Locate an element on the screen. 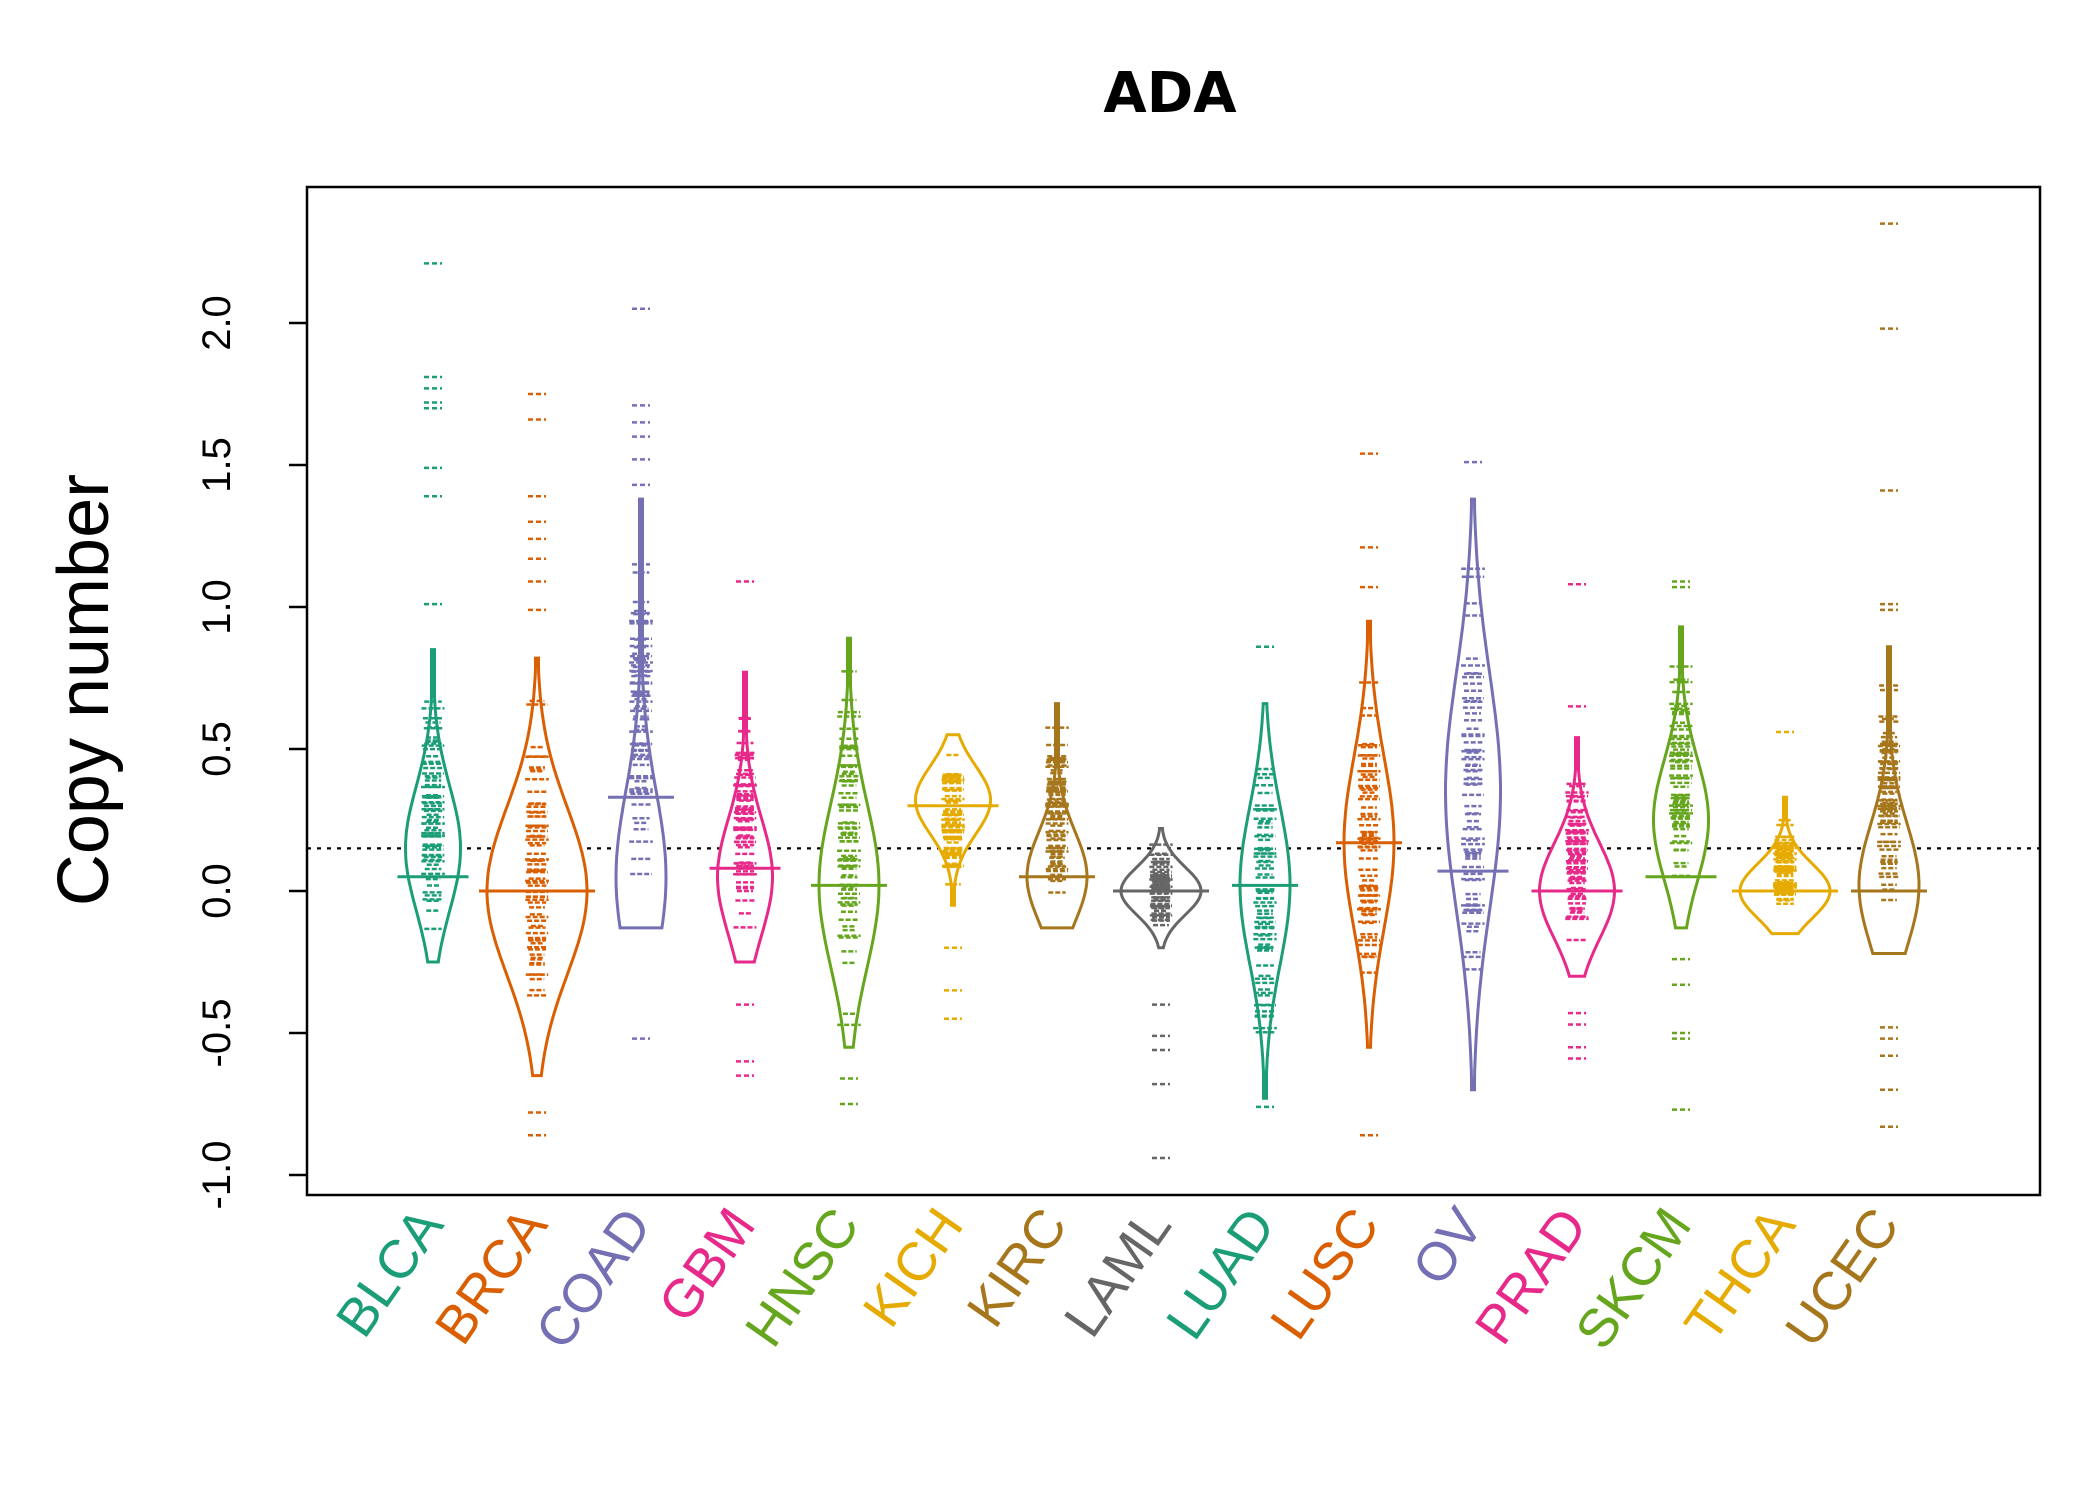 The width and height of the screenshot is (2100, 1500). x-tick-label: LAML is located at coordinates (1118, 1272).